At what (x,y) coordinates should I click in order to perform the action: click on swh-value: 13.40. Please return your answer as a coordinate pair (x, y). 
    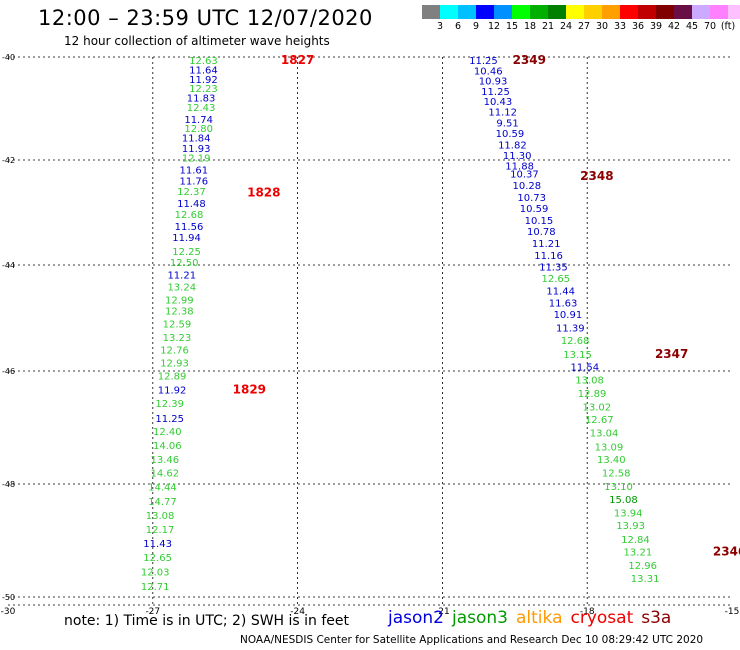
    Looking at the image, I should click on (611, 460).